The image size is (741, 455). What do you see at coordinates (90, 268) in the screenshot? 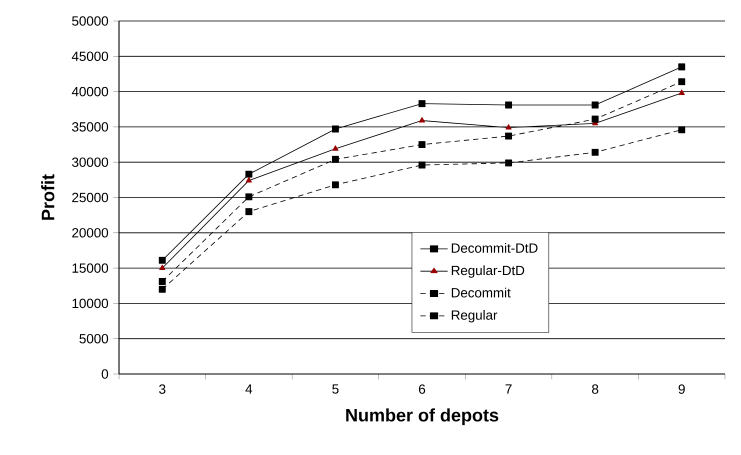
I see `y-tick-label: 15000` at bounding box center [90, 268].